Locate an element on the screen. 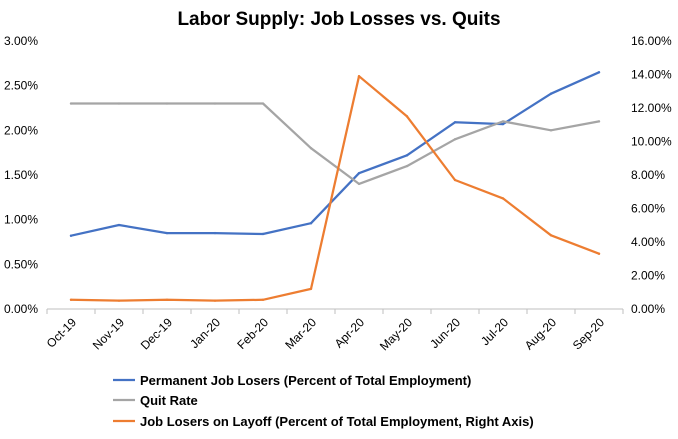 The height and width of the screenshot is (439, 678). x-axis-tick-label: Oct-19 is located at coordinates (62, 333).